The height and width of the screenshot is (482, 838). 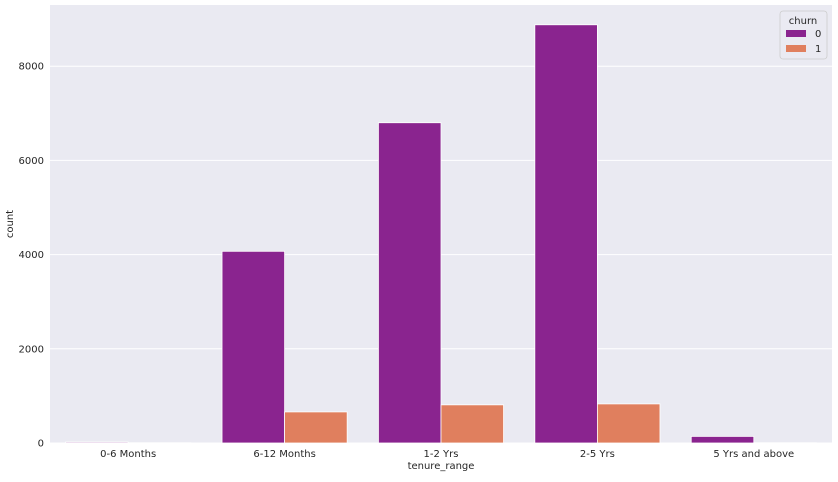 I want to click on y-tick-label: 4000, so click(x=31, y=255).